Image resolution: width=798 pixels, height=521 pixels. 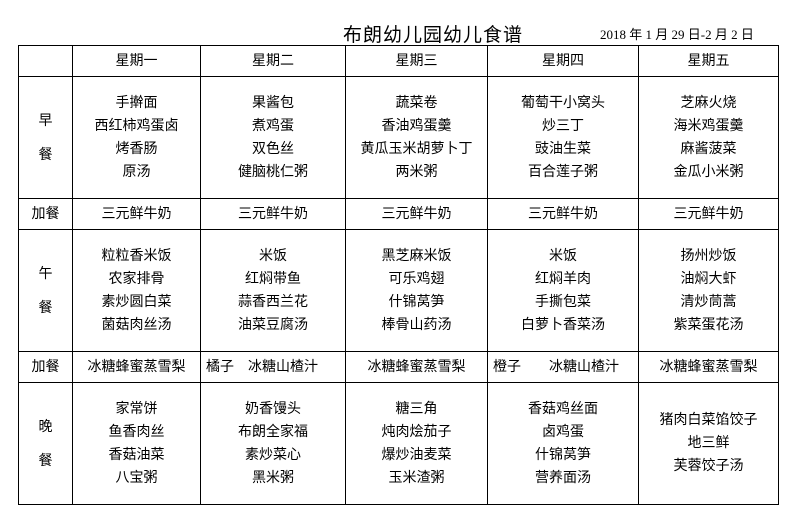 What do you see at coordinates (45, 61) in the screenshot?
I see `corner-cell` at bounding box center [45, 61].